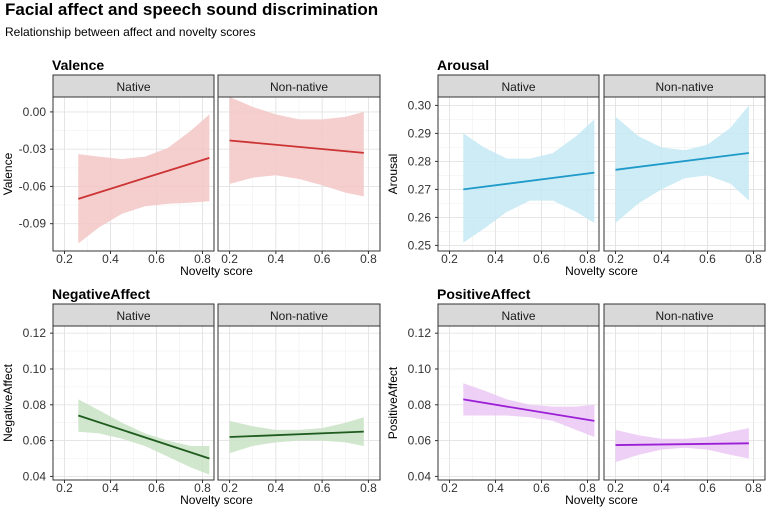 Image resolution: width=767 pixels, height=509 pixels. What do you see at coordinates (144, 178) in the screenshot?
I see `valence-native-trend-line` at bounding box center [144, 178].